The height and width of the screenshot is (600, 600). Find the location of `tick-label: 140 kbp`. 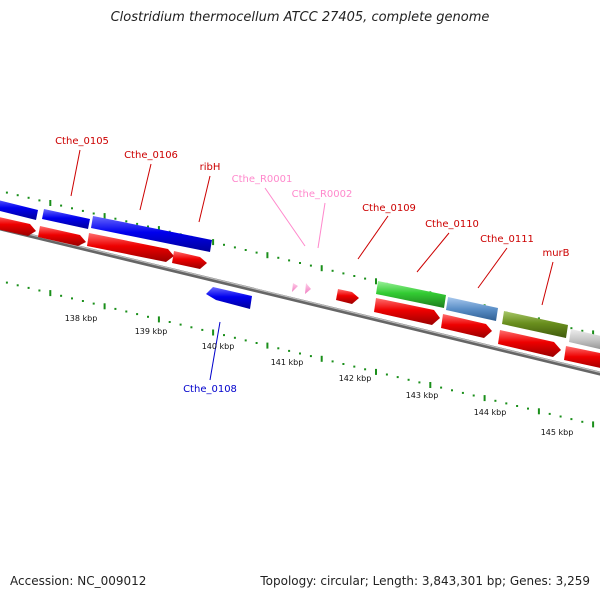

tick-label: 140 kbp is located at coordinates (218, 346).